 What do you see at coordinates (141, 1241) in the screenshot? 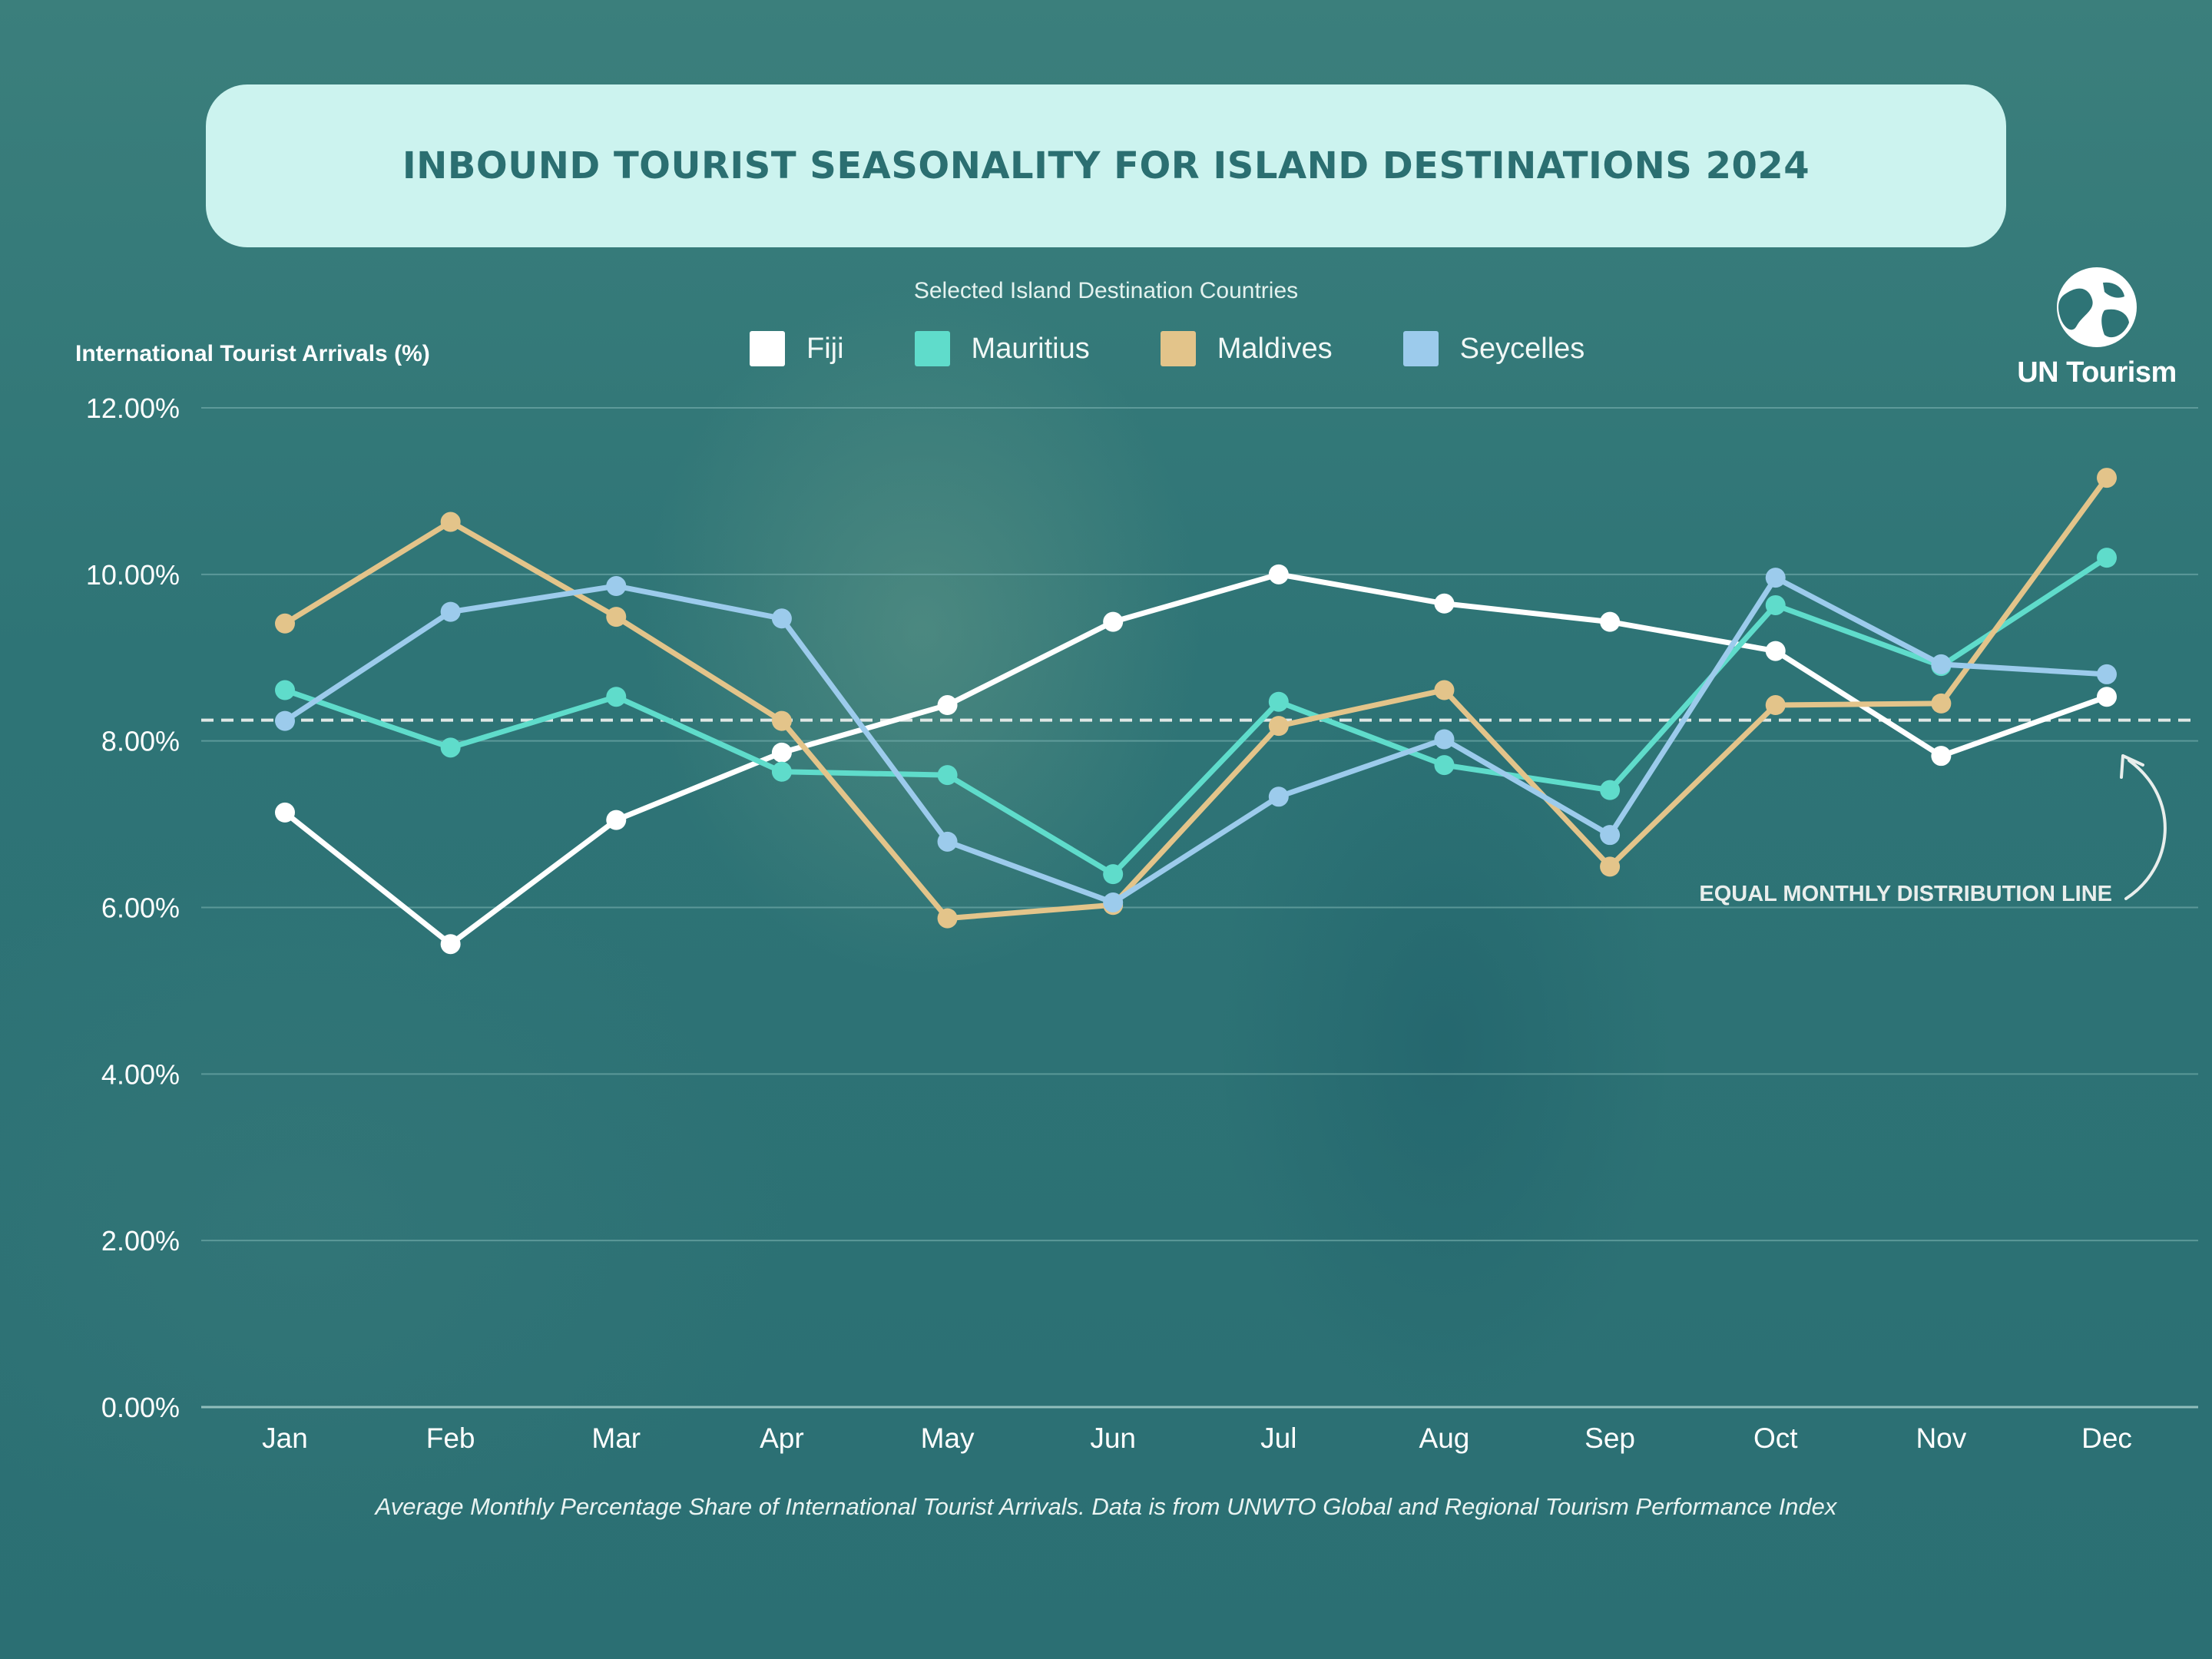
I see `y-tick-label: 2.00%` at bounding box center [141, 1241].